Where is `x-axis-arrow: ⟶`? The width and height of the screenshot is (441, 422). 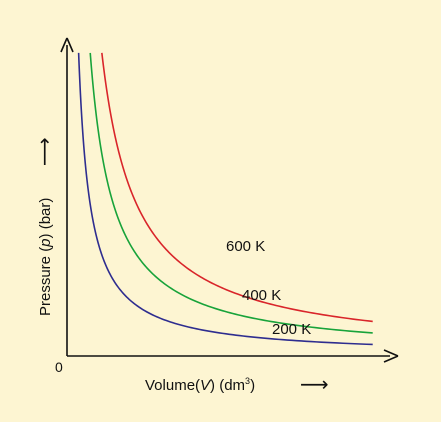
x-axis-arrow: ⟶ is located at coordinates (314, 385).